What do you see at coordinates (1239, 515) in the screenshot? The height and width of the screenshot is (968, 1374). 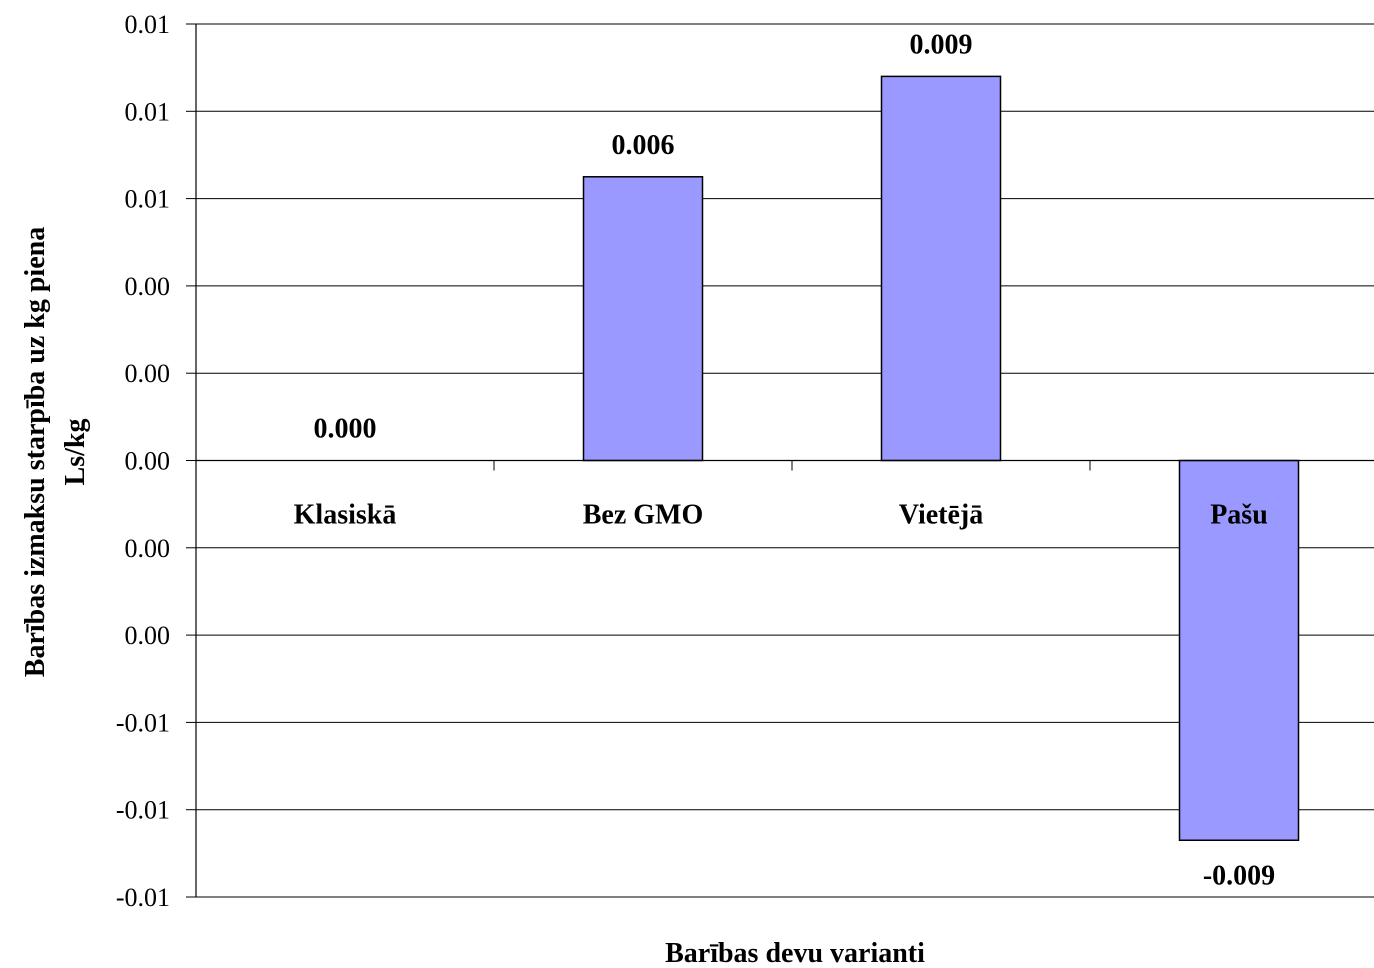 I see `category-label: Pašu` at bounding box center [1239, 515].